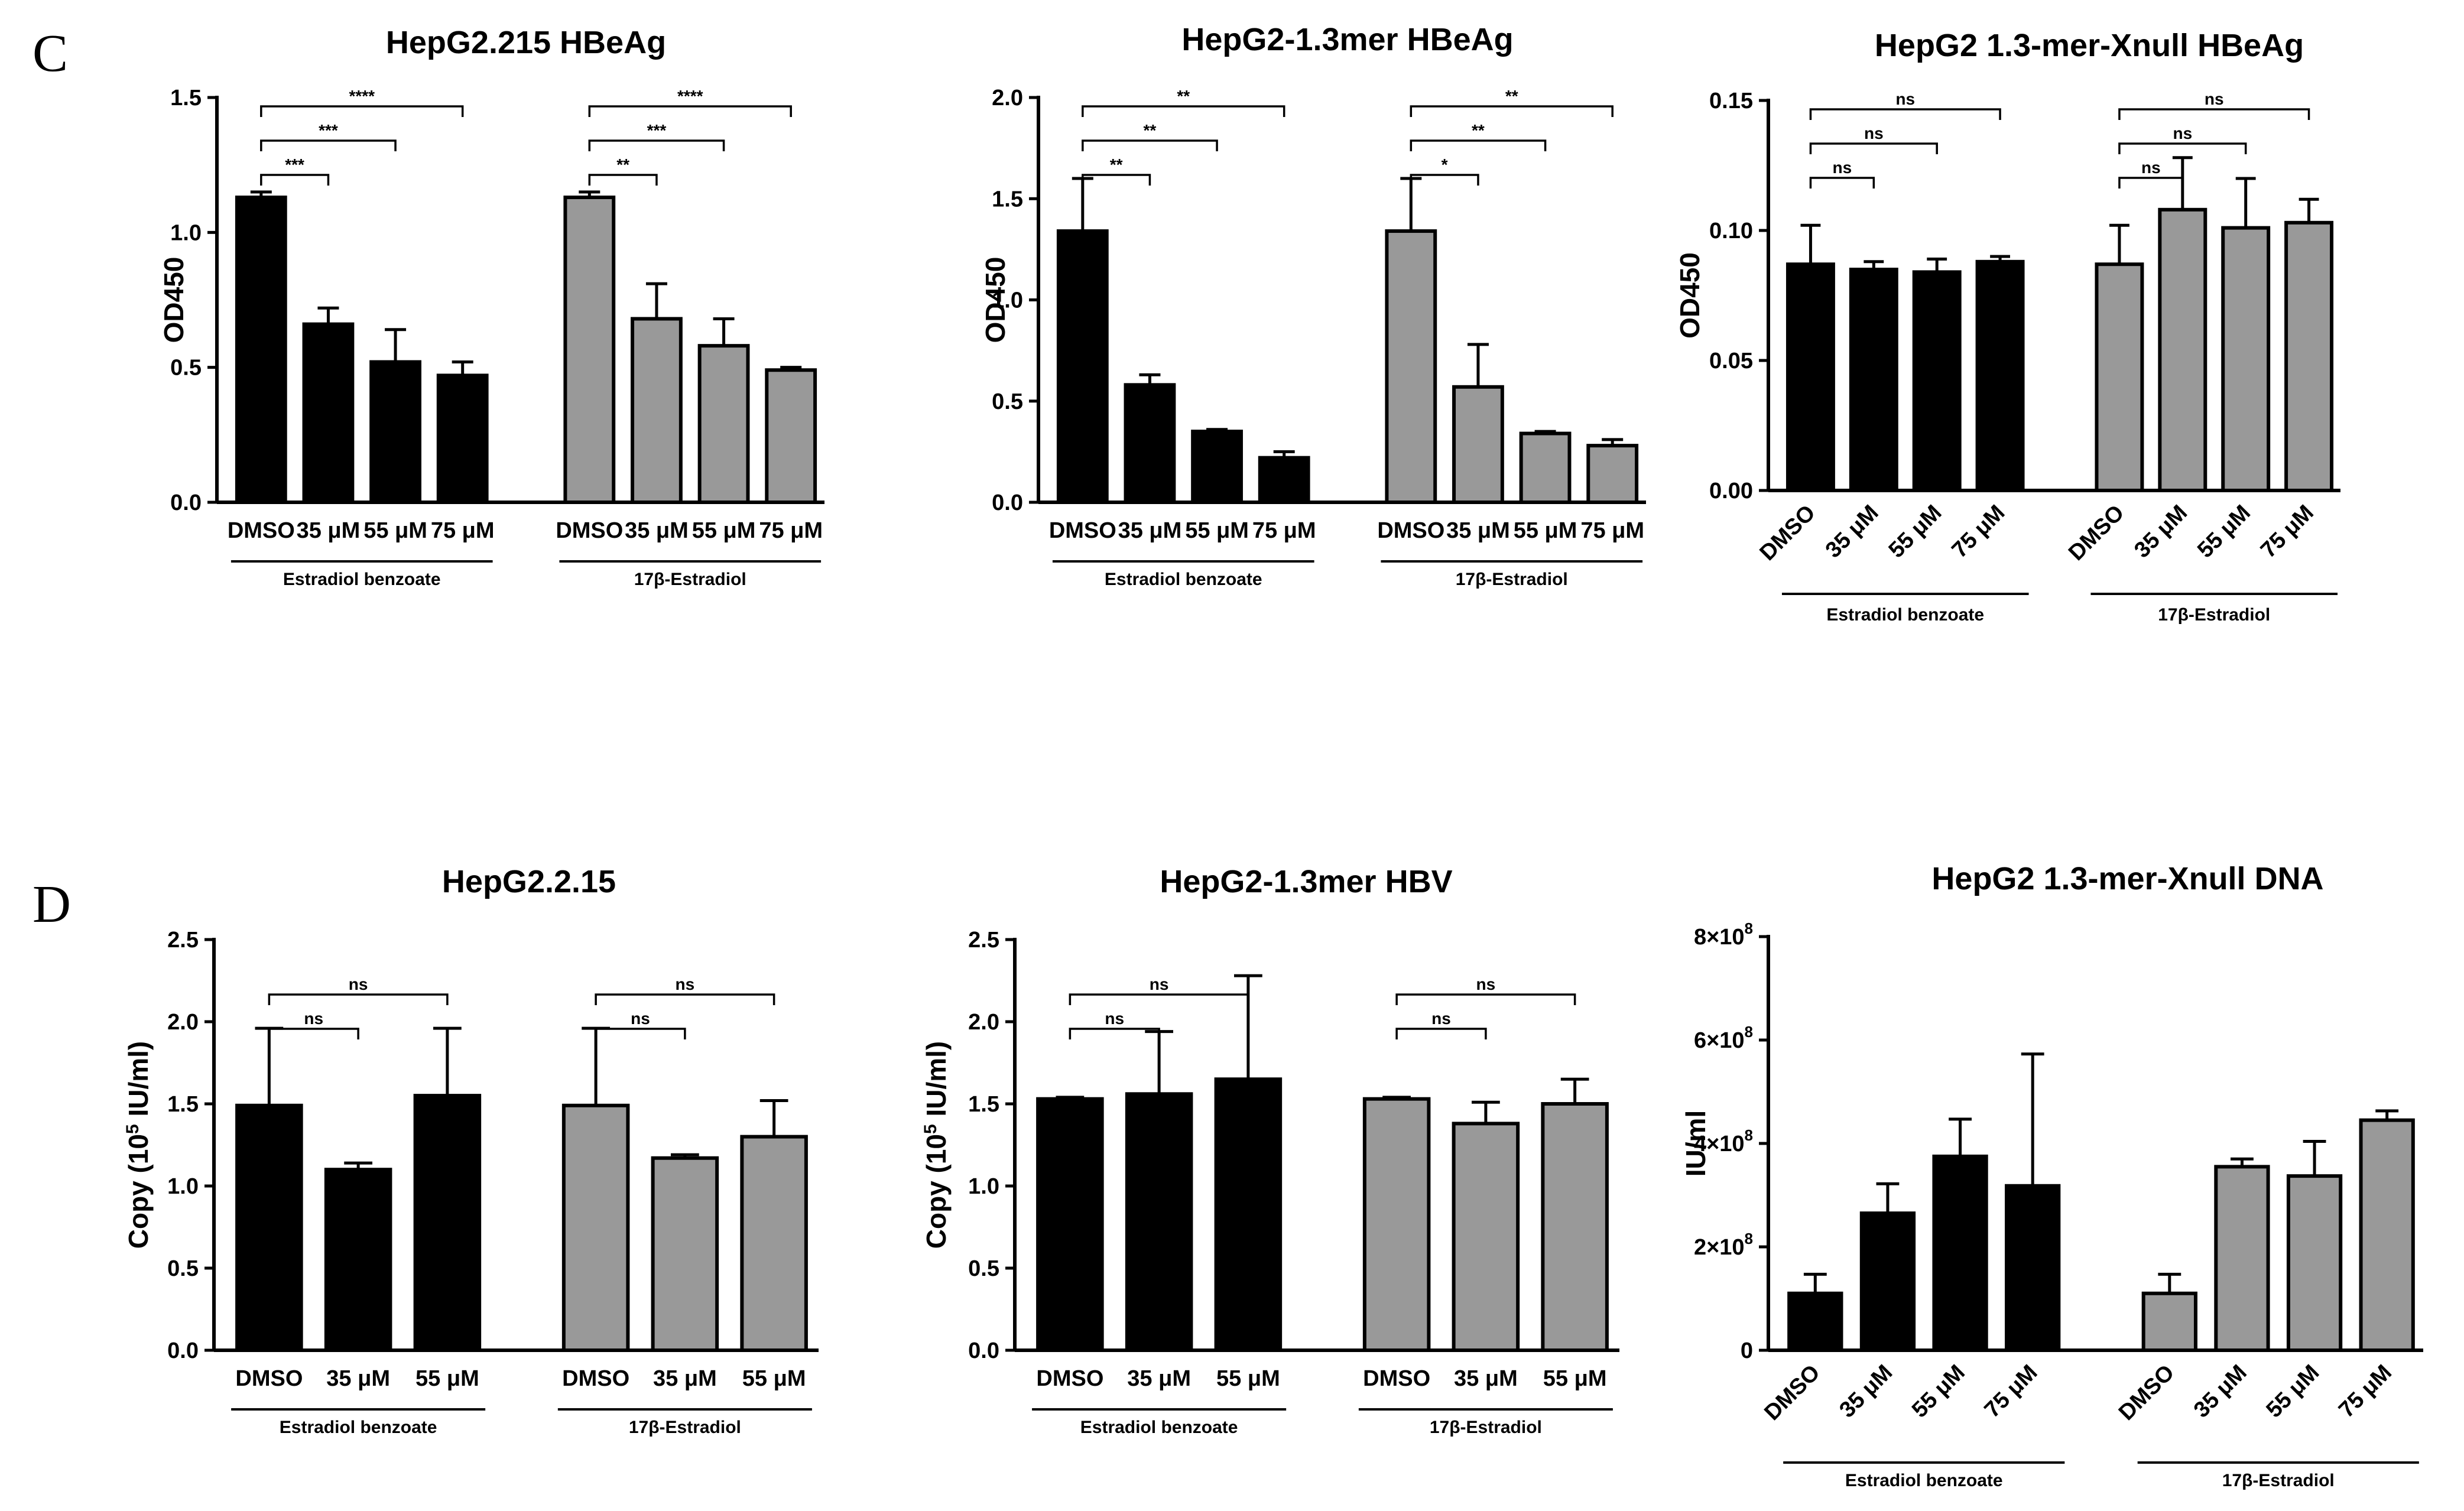  Describe the element at coordinates (328, 130) in the screenshot. I see `significance-label: ***` at that location.